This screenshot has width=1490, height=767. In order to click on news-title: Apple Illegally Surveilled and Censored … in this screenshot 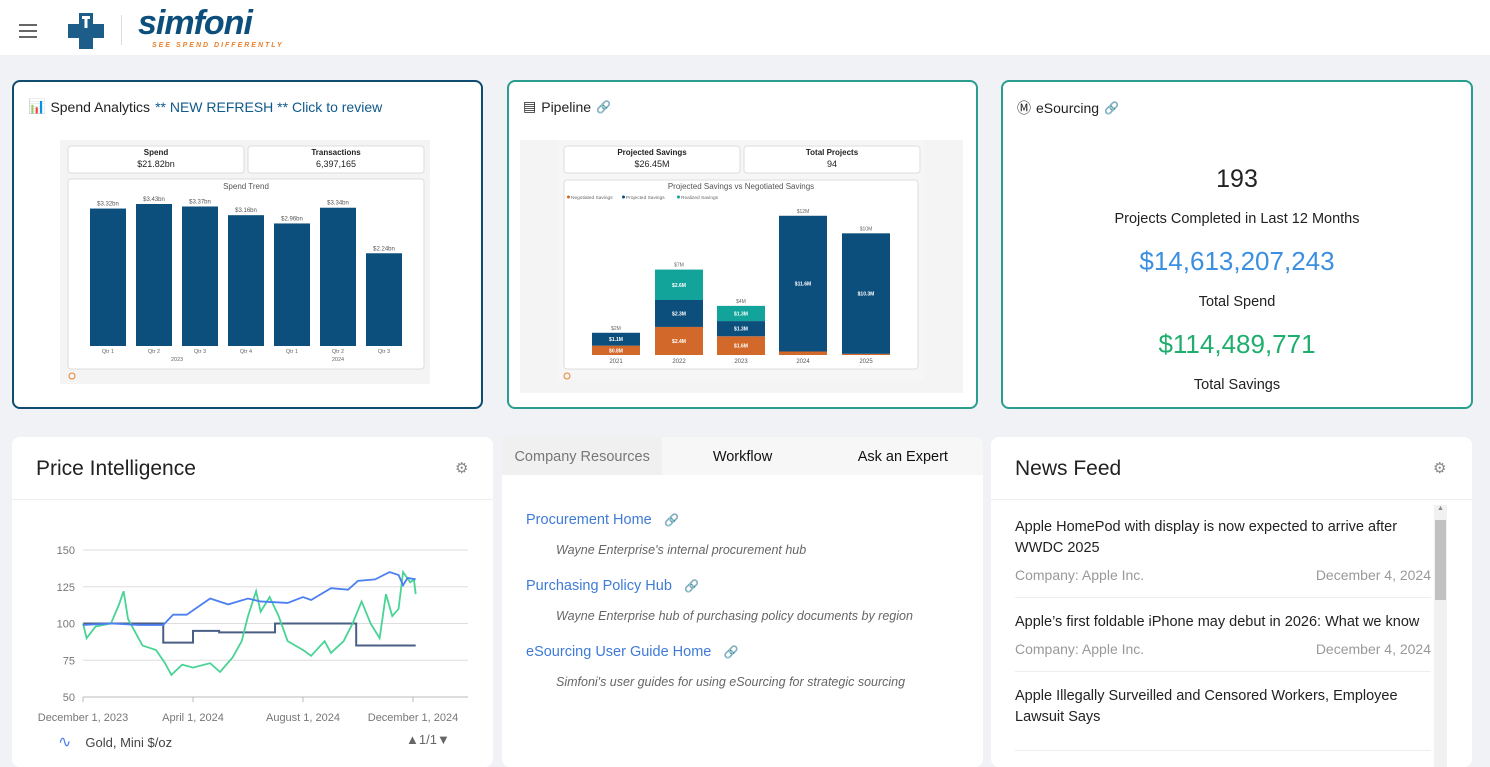, I will do `click(1206, 706)`.